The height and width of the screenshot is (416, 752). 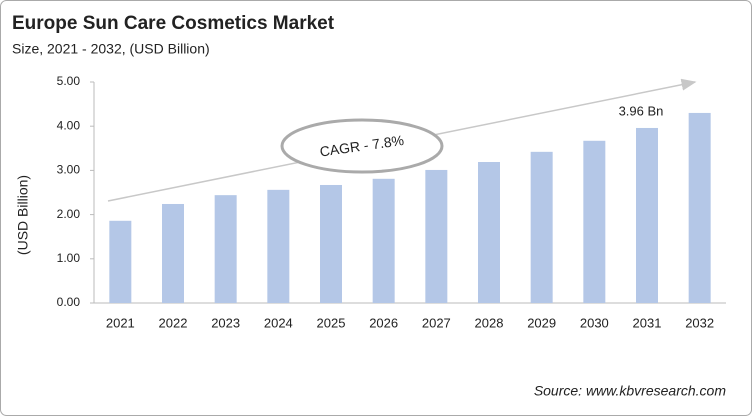 What do you see at coordinates (594, 322) in the screenshot?
I see `x-tick-label: 2030` at bounding box center [594, 322].